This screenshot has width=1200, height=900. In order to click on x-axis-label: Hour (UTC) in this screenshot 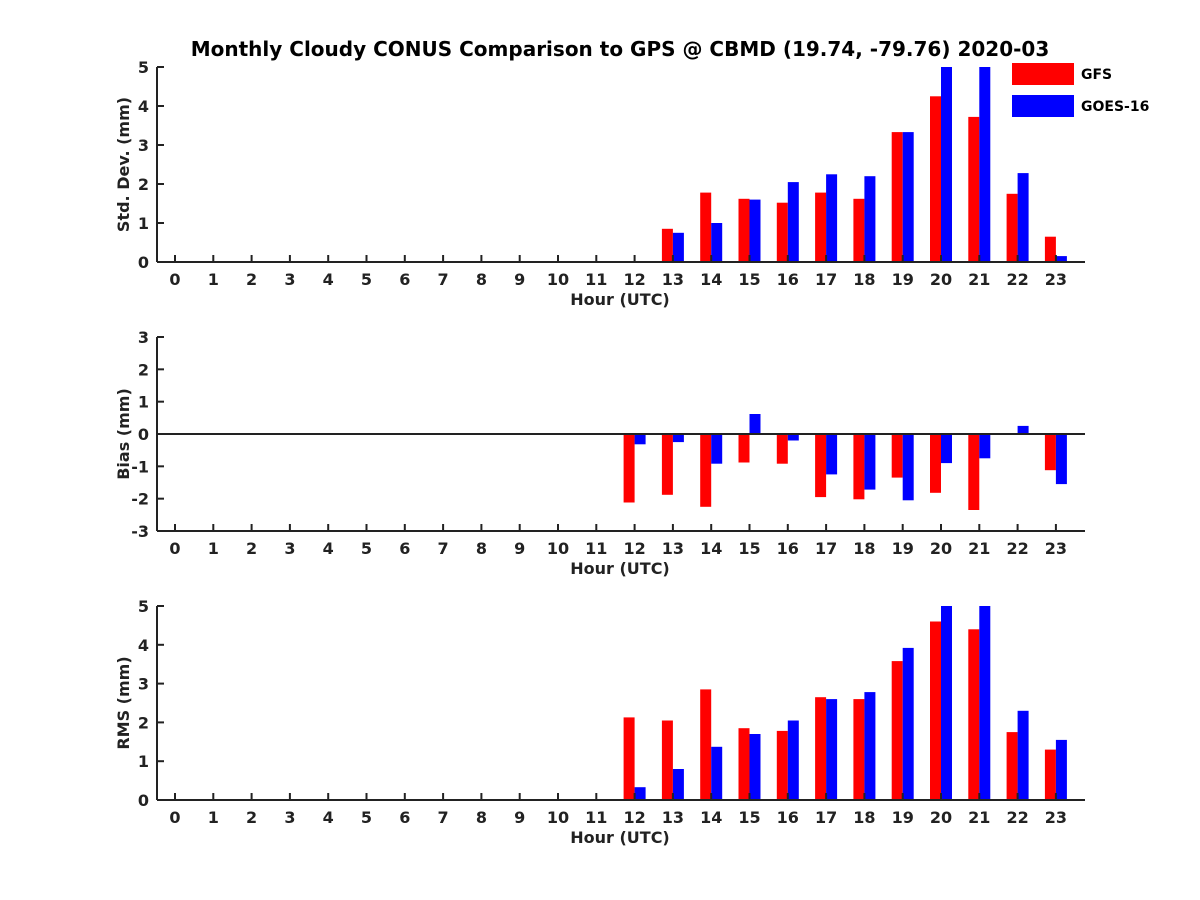, I will do `click(620, 568)`.